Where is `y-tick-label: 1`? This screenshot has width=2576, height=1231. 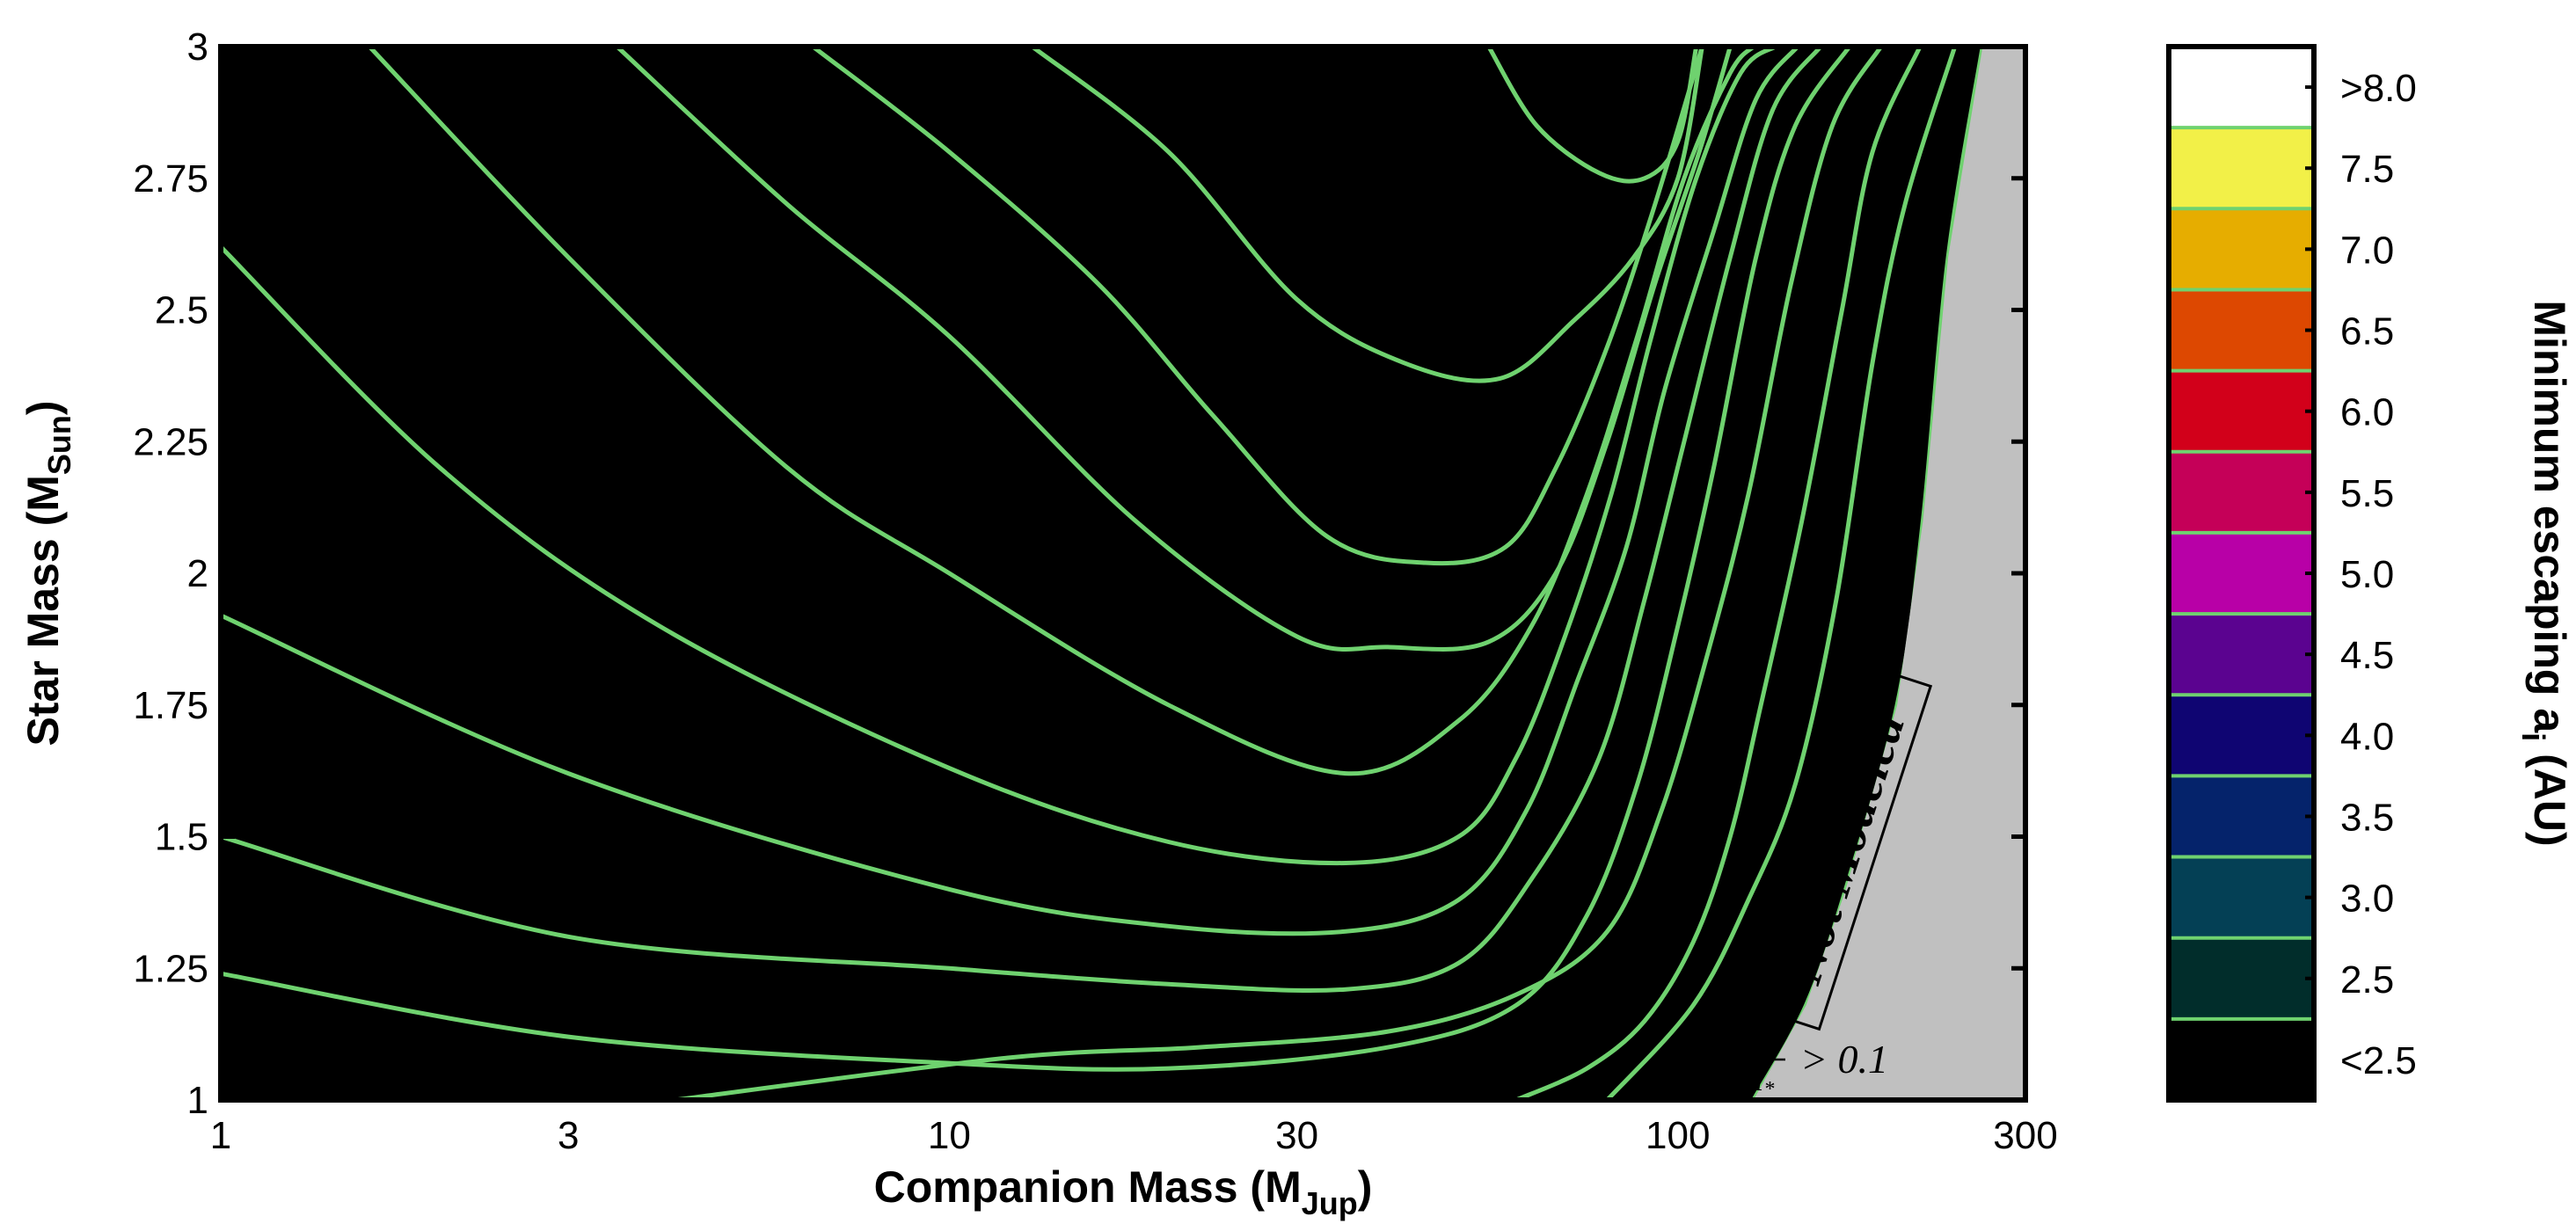 y-tick-label: 1 is located at coordinates (197, 1100).